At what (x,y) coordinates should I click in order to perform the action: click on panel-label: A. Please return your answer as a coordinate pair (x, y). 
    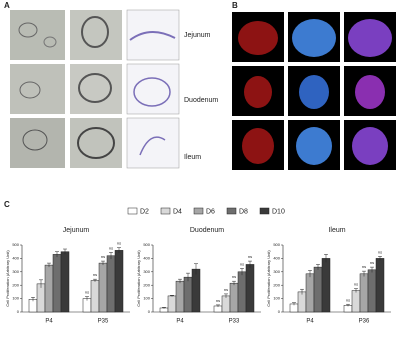
    Looking at the image, I should click on (7, 5).